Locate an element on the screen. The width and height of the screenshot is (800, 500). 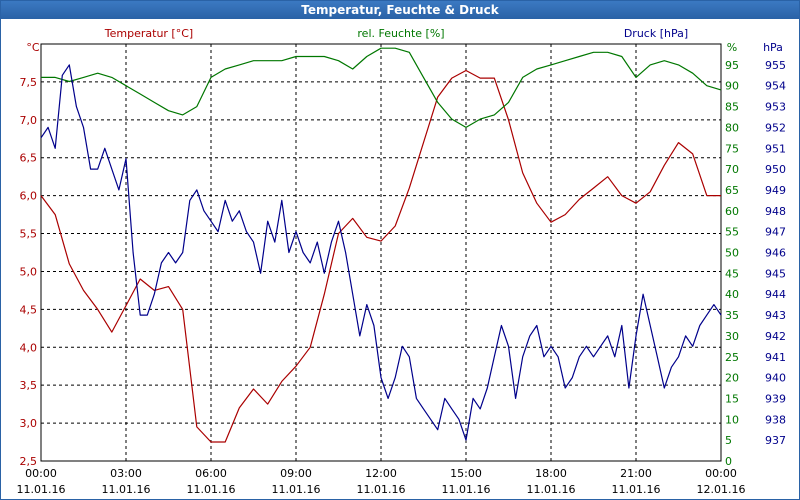
humidity-axis-label: rel. Feuchte [%] is located at coordinates (400, 33).